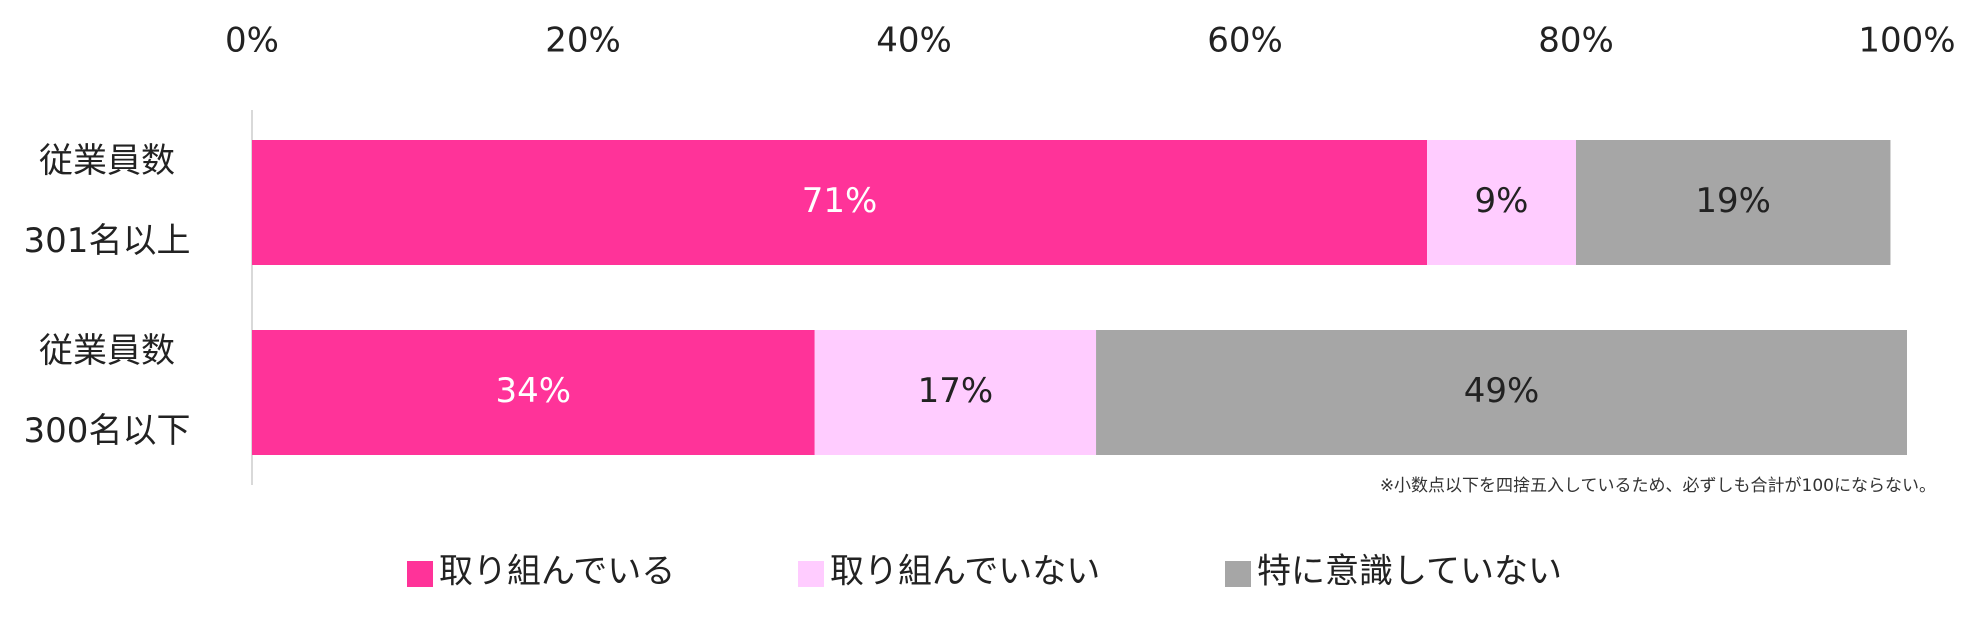  I want to click on value-label: 17%, so click(956, 391).